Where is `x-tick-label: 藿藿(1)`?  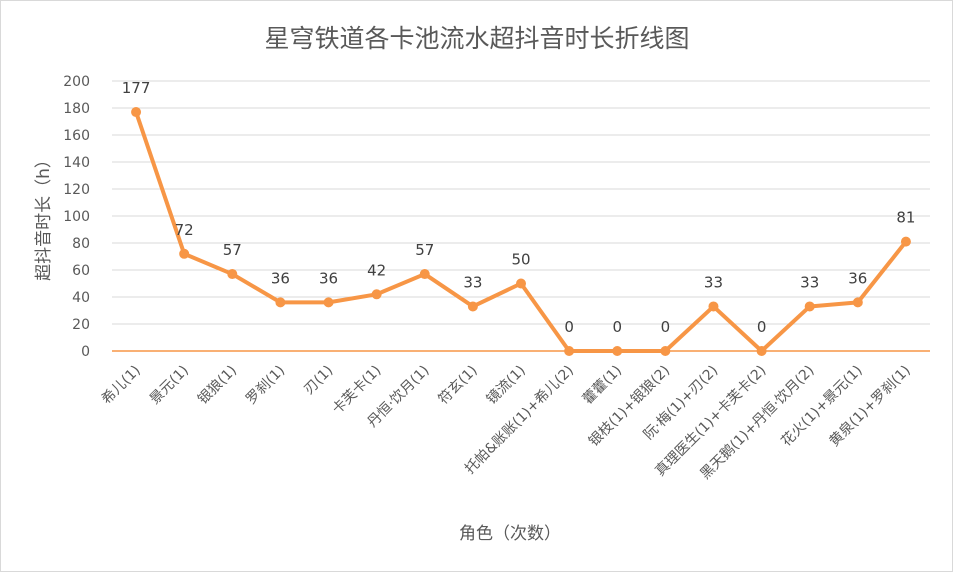
x-tick-label: 藿藿(1) is located at coordinates (602, 385).